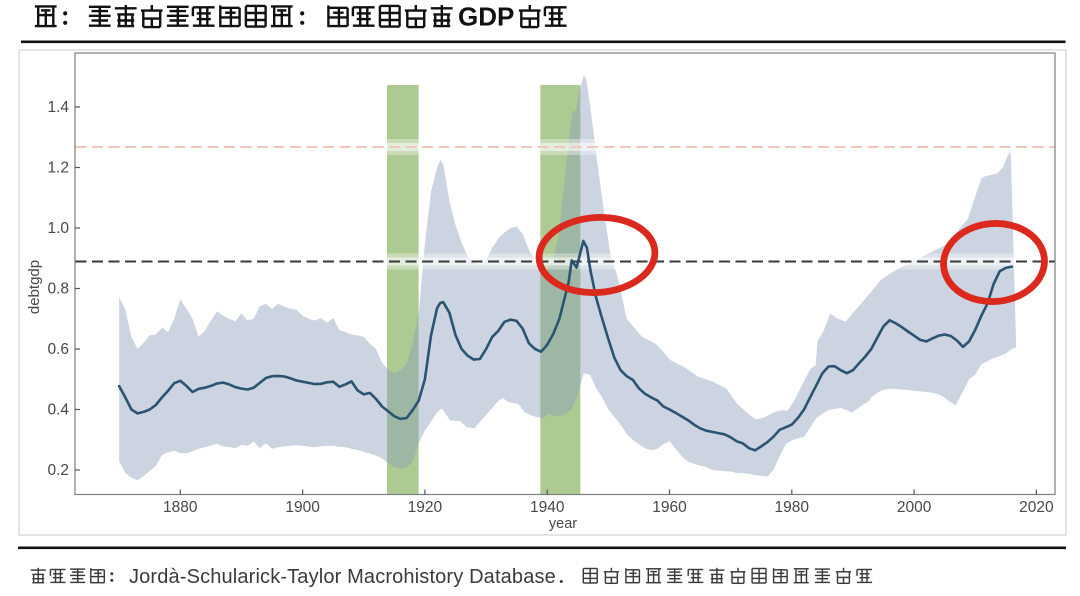  What do you see at coordinates (425, 507) in the screenshot?
I see `svg-text: 1920` at bounding box center [425, 507].